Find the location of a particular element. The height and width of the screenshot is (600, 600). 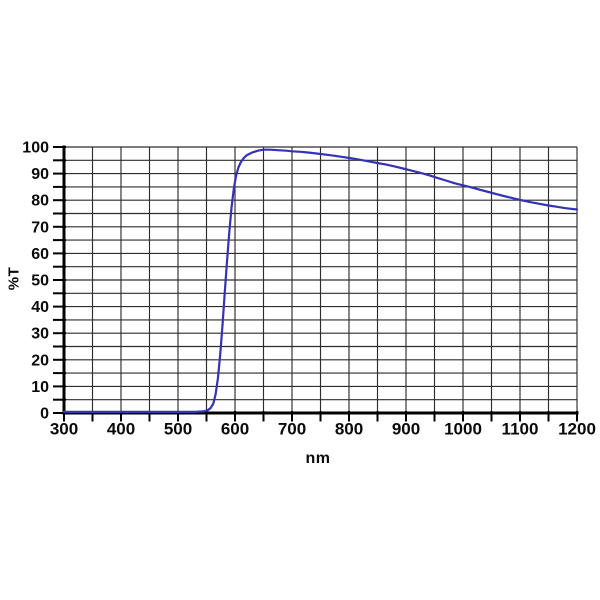

x-tick-label: 400 is located at coordinates (121, 429).